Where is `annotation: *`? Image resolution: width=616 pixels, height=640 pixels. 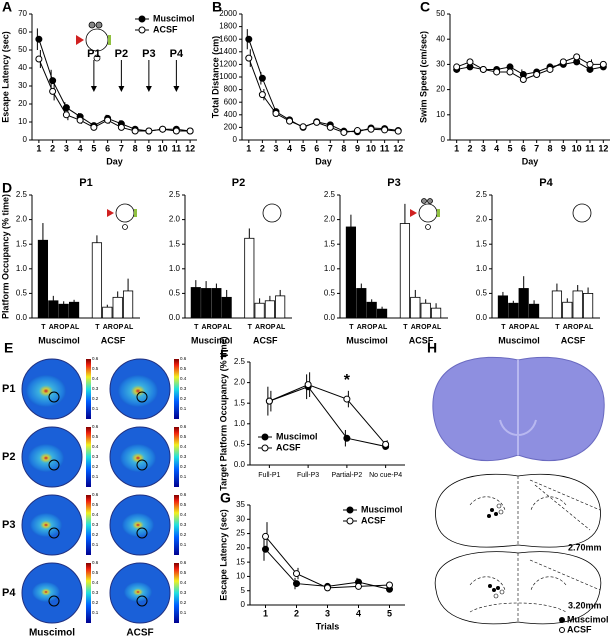 annotation: * is located at coordinates (347, 380).